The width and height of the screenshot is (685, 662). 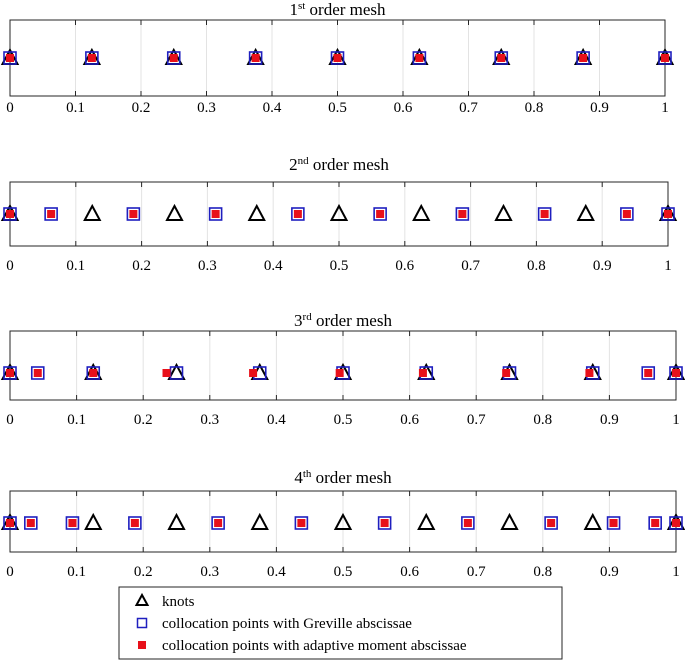 I want to click on x-tick-label: 0.5, so click(x=343, y=572).